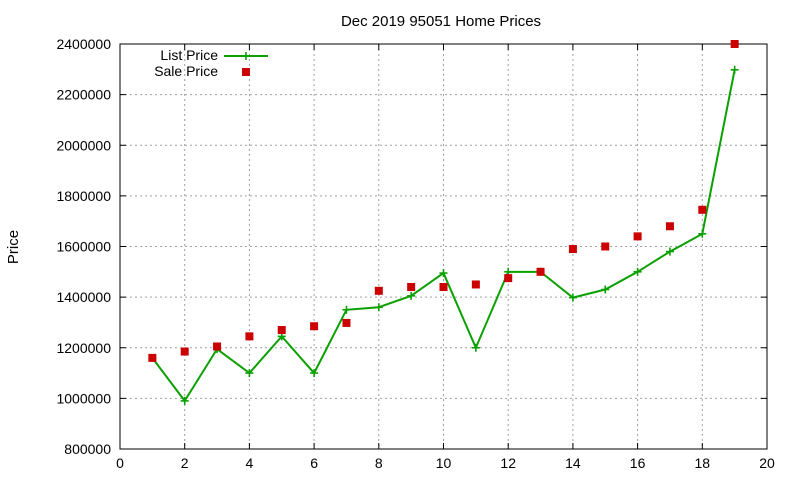 This screenshot has height=480, width=800. Describe the element at coordinates (379, 463) in the screenshot. I see `x-tick-label: 8` at that location.